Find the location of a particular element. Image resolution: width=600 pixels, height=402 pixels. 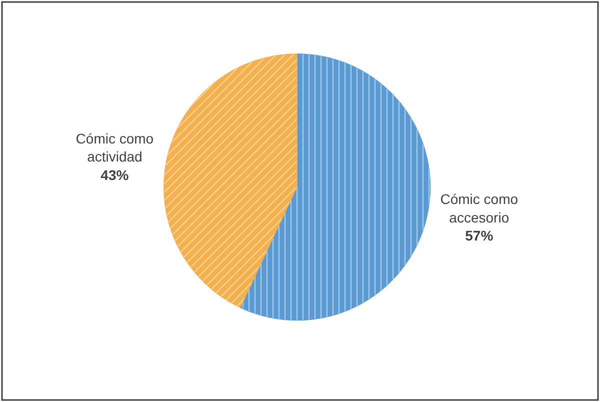

data-label: 57% is located at coordinates (479, 236).